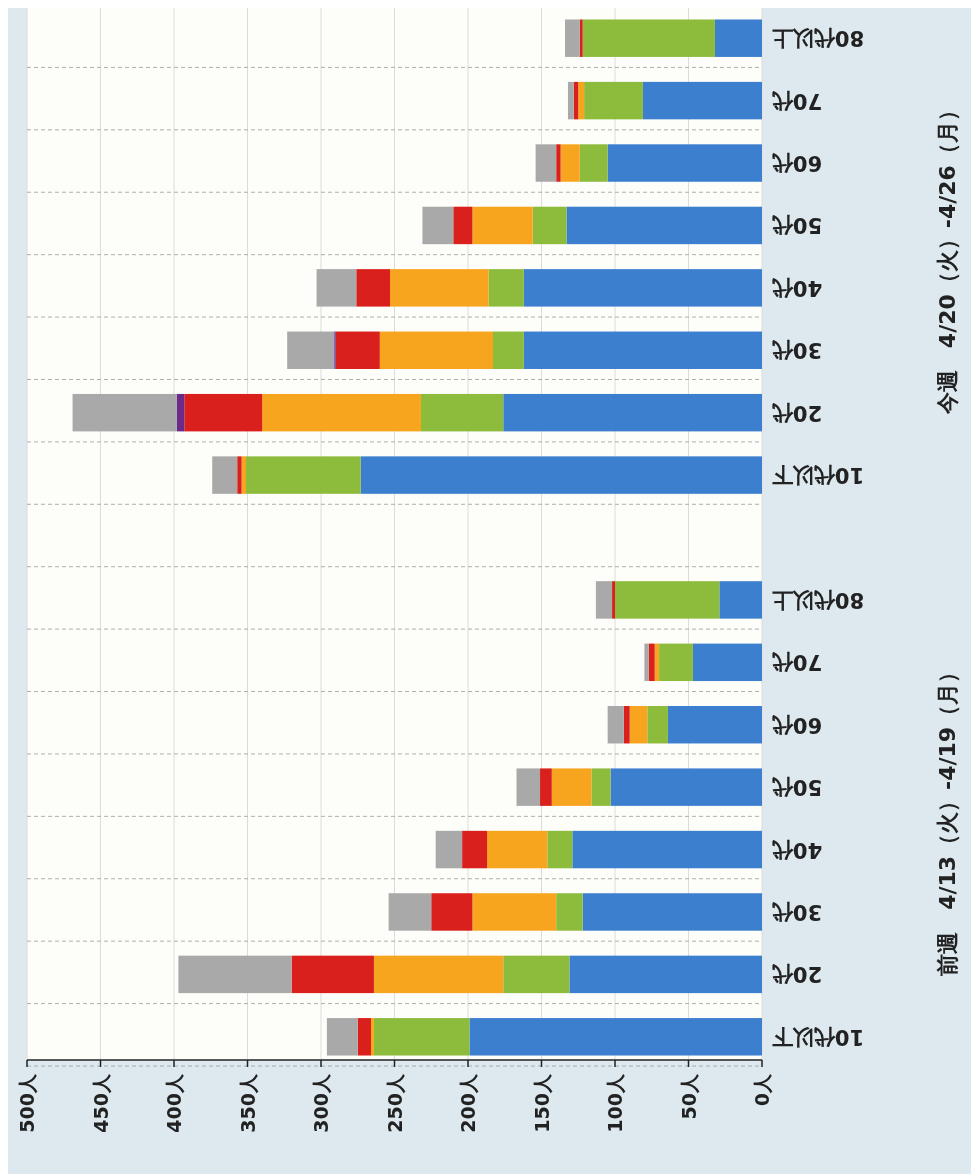  Describe the element at coordinates (27, 1103) in the screenshot. I see `x-tick-label: 500人` at that location.